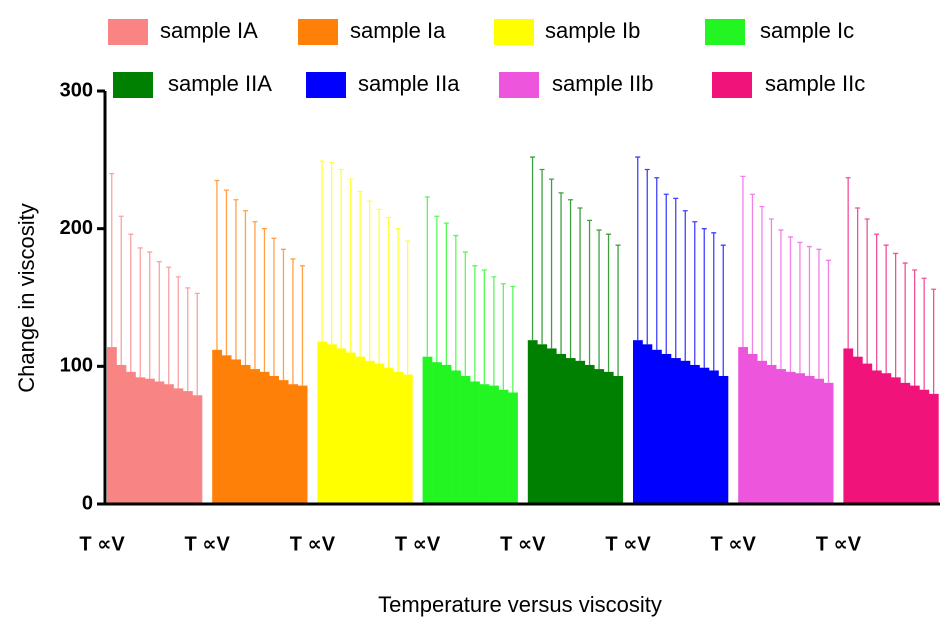 The height and width of the screenshot is (620, 941). Describe the element at coordinates (603, 83) in the screenshot. I see `legend-label: sample IIb` at that location.